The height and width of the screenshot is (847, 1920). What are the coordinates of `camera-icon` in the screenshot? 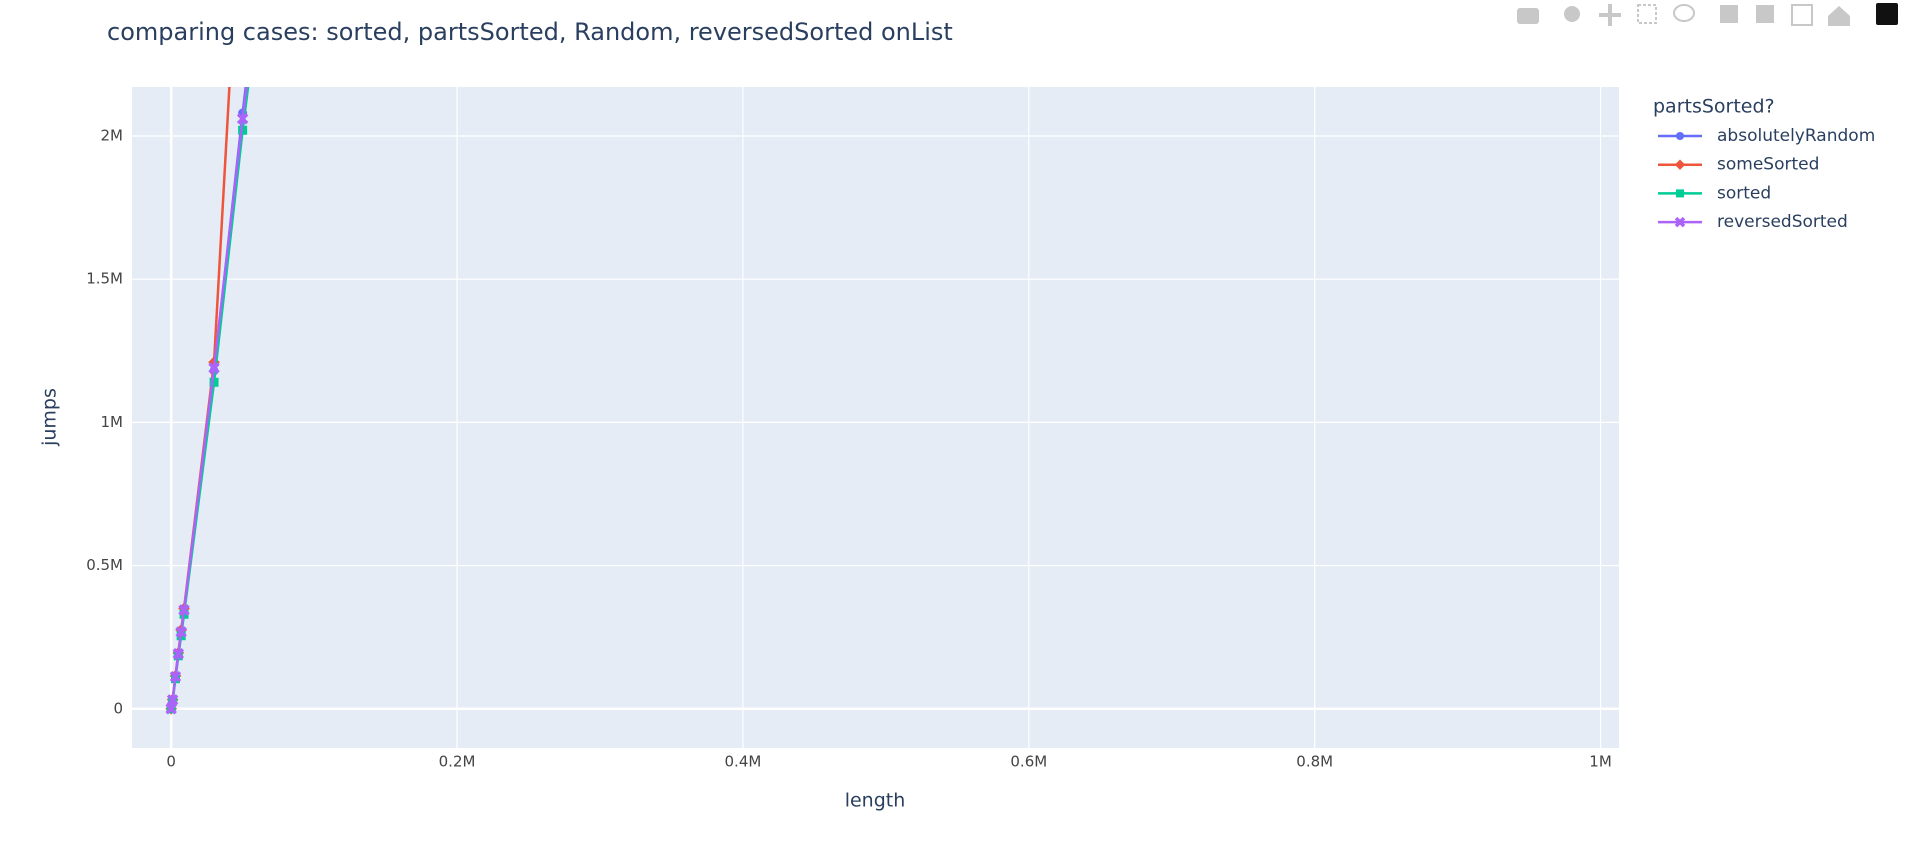 It's located at (1528, 16).